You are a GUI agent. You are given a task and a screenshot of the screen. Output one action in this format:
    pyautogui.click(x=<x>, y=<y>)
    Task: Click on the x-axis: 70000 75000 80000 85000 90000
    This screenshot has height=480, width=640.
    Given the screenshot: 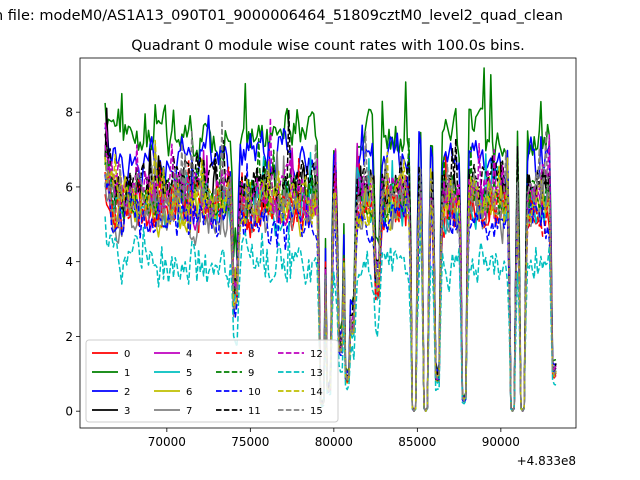 What is the action you would take?
    pyautogui.click(x=334, y=438)
    